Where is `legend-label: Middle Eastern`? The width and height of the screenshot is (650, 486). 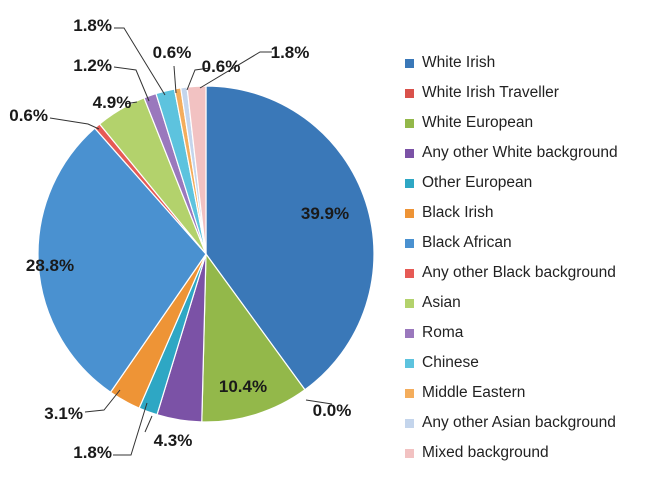 legend-label: Middle Eastern is located at coordinates (474, 392).